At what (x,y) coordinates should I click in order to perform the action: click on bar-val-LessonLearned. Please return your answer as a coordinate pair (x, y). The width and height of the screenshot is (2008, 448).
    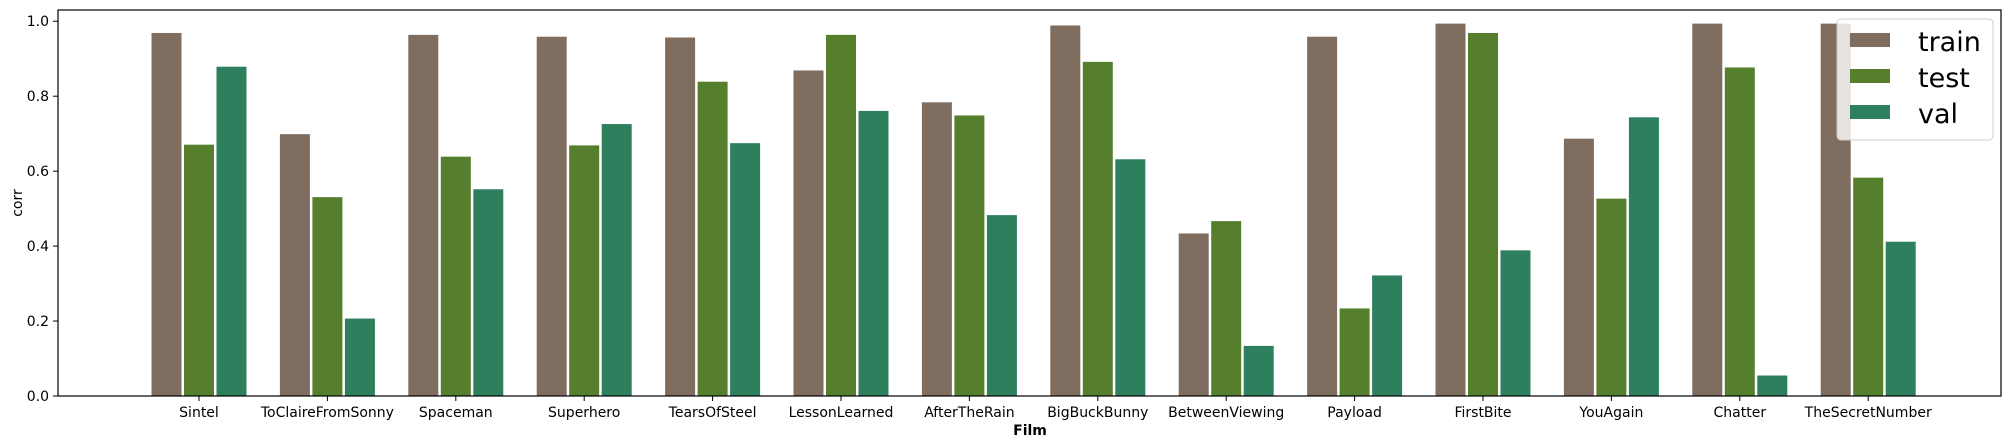
    Looking at the image, I should click on (873, 253).